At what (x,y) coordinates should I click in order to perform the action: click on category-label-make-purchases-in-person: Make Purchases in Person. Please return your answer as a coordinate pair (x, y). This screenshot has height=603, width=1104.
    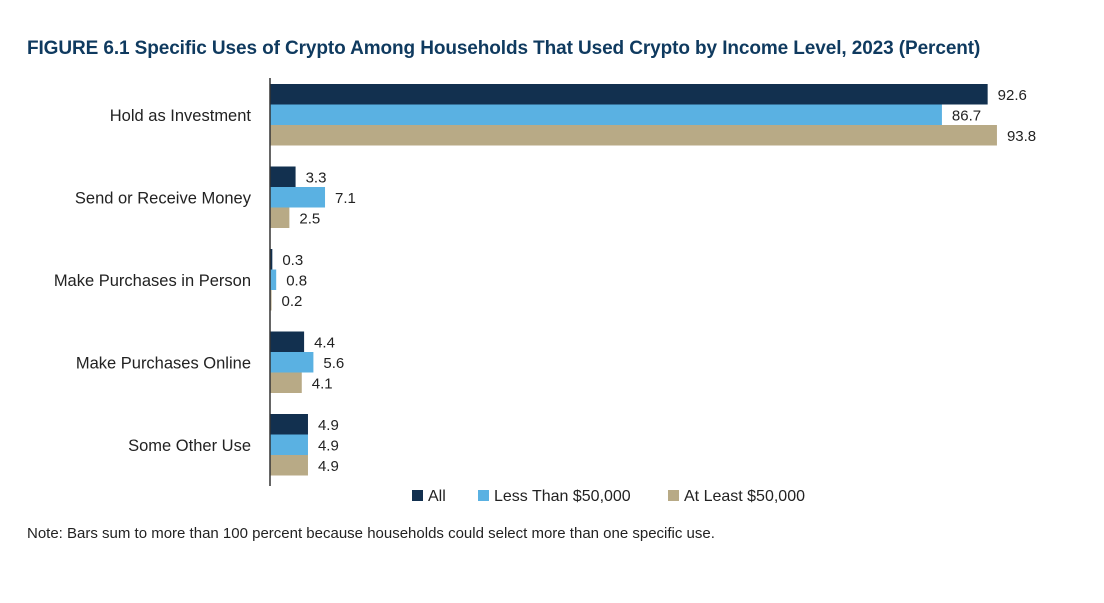
    Looking at the image, I should click on (152, 281).